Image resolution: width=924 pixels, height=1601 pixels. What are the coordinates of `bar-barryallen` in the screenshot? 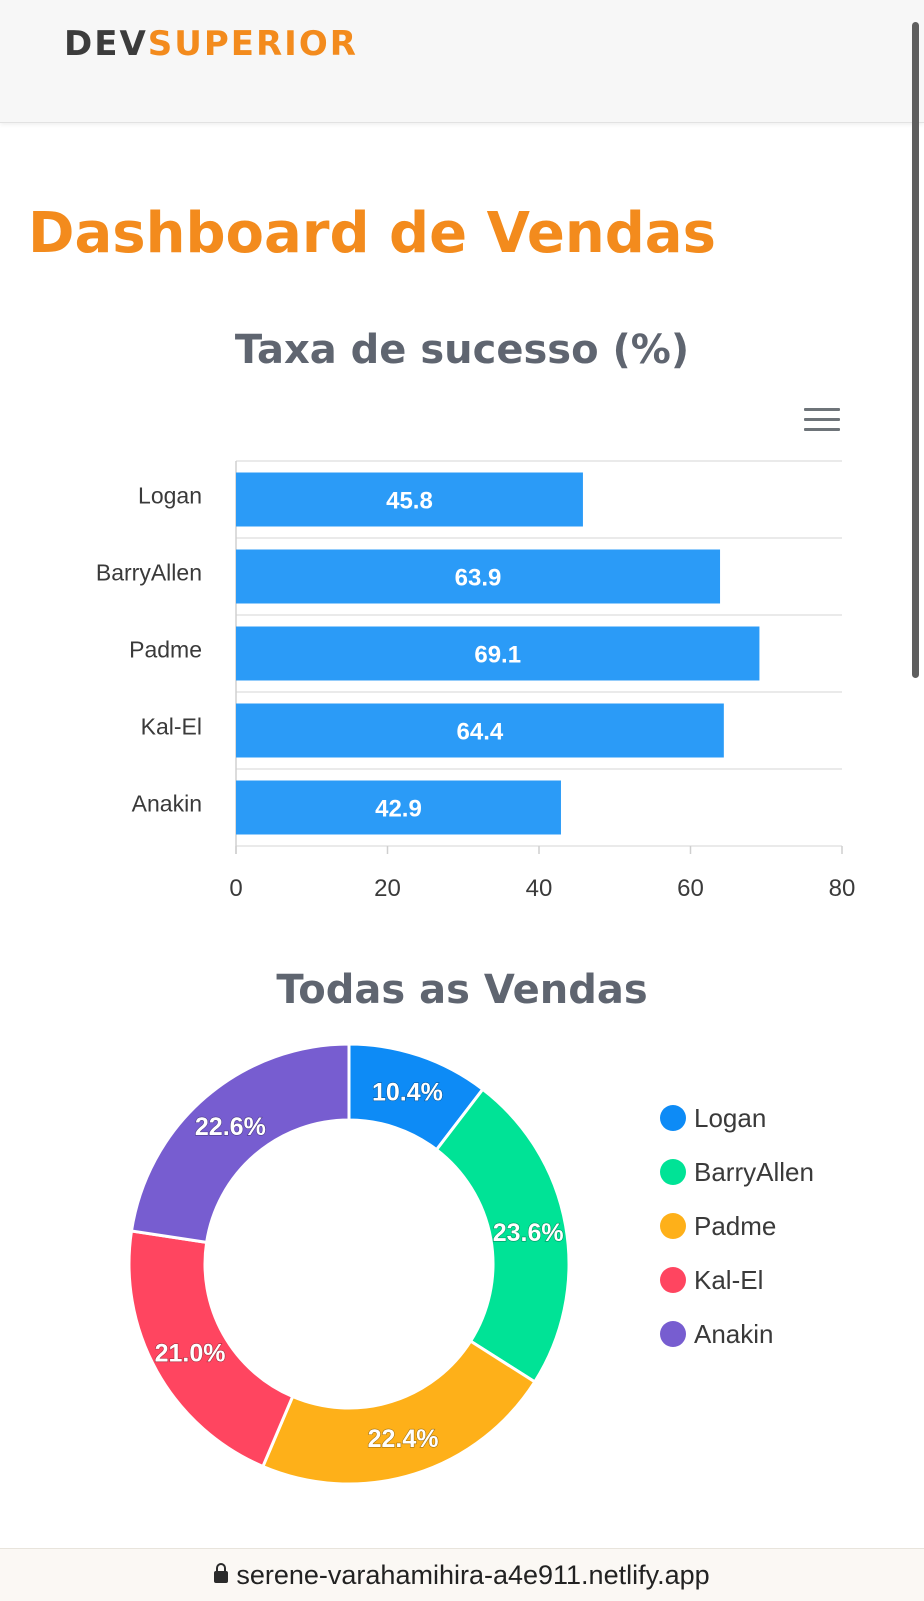 It's located at (478, 576).